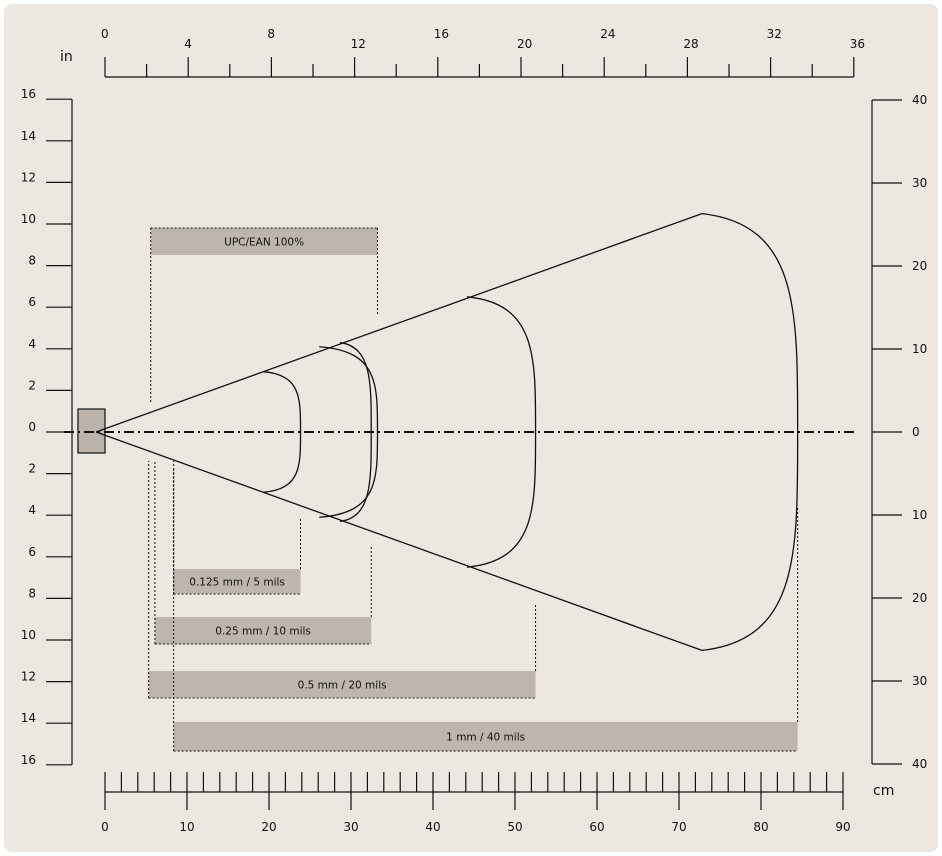 This screenshot has height=856, width=942. What do you see at coordinates (105, 827) in the screenshot?
I see `bottom-axis-tick-label: 0` at bounding box center [105, 827].